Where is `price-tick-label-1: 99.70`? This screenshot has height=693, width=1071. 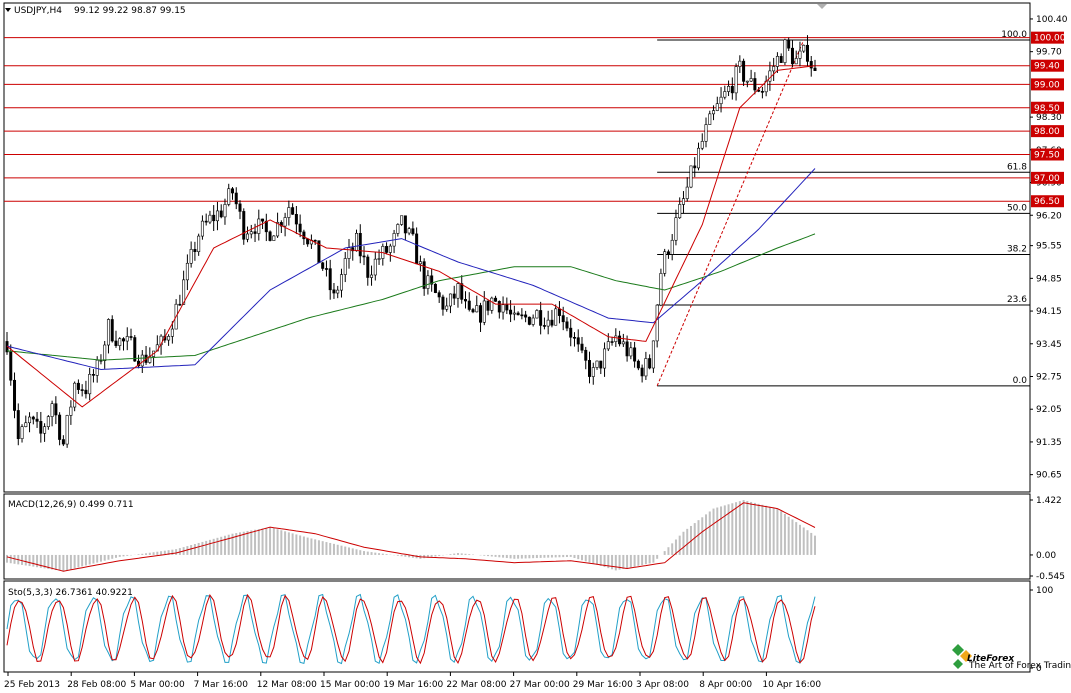
price-tick-label-1: 99.70 is located at coordinates (1049, 53).